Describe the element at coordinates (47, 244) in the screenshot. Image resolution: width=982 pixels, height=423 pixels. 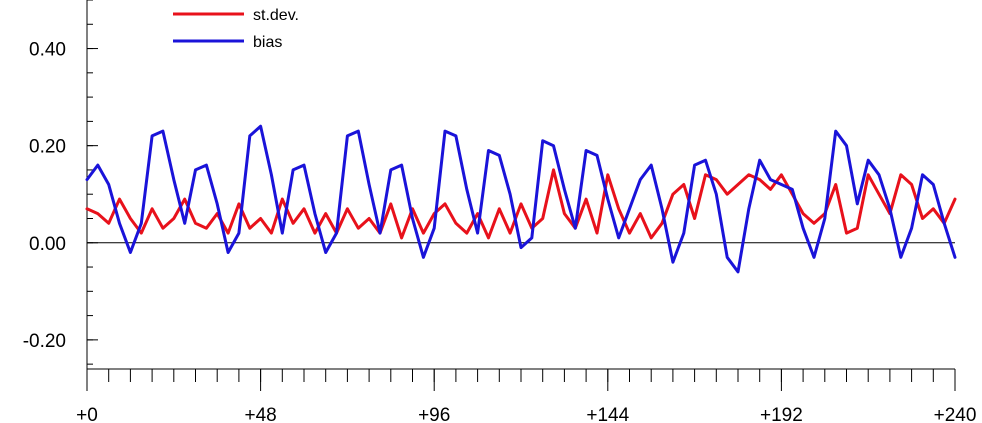
I see `y-tick-label: 0.00` at that location.